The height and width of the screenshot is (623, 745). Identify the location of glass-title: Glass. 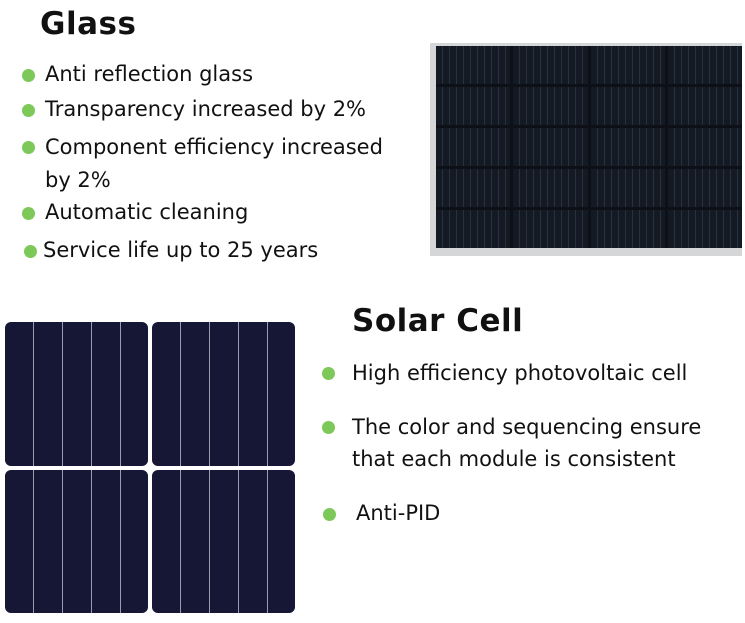
(88, 24).